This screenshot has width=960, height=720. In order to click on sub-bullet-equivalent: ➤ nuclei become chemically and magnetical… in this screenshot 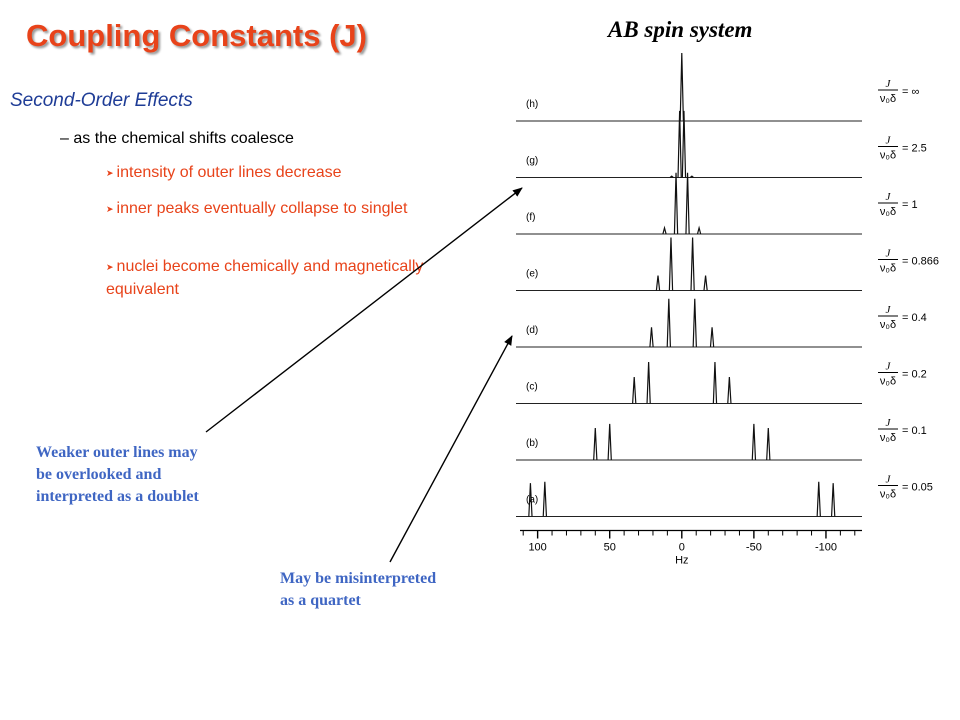, I will do `click(278, 278)`.